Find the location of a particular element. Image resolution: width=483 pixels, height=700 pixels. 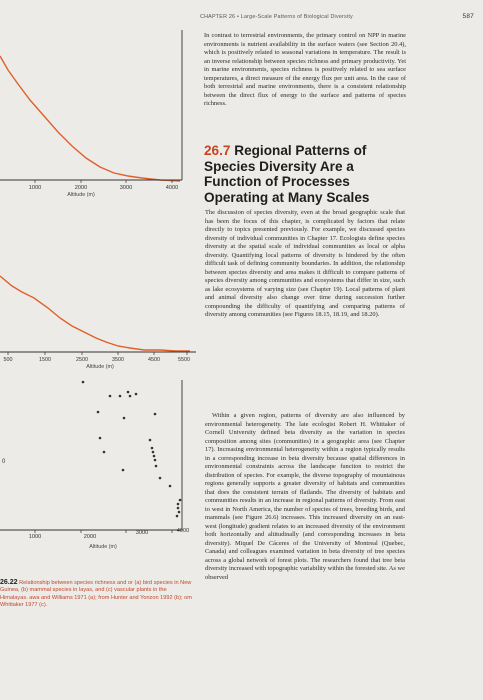

panel-b-tick-2500: 2500 is located at coordinates (82, 360).